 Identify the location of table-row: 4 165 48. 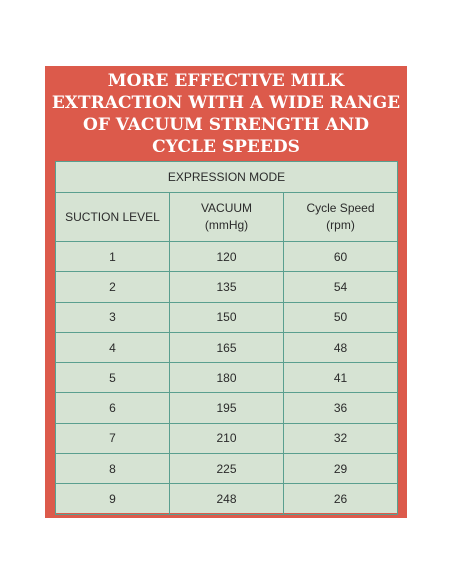
(226, 347).